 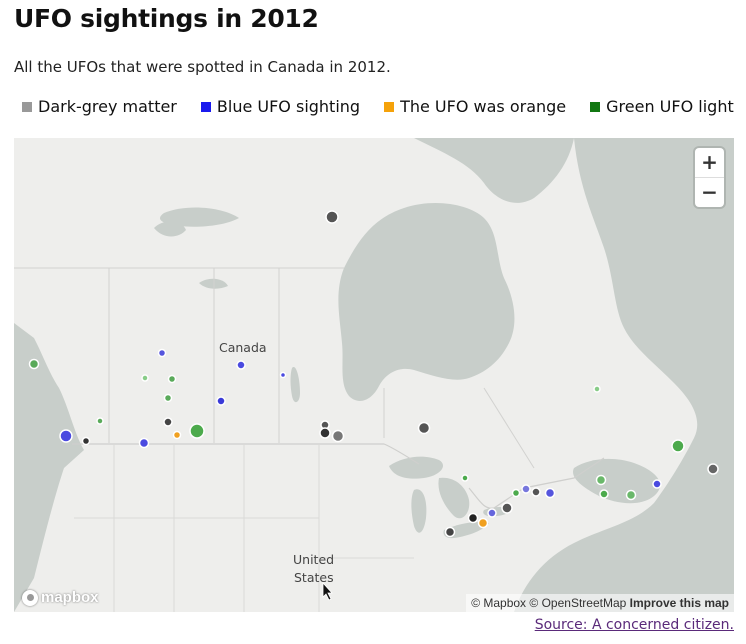 What do you see at coordinates (327, 591) in the screenshot?
I see `mouse-cursor` at bounding box center [327, 591].